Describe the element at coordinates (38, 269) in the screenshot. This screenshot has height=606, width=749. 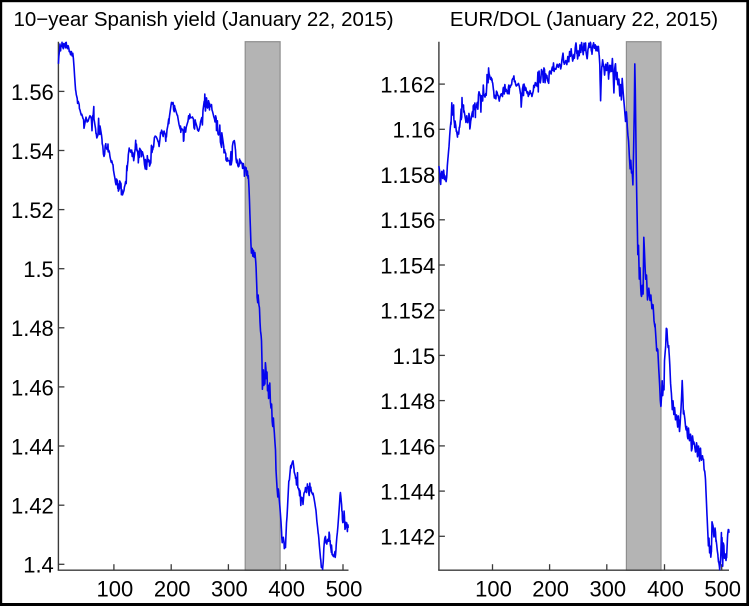
I see `svg-text: 1.5` at that location.